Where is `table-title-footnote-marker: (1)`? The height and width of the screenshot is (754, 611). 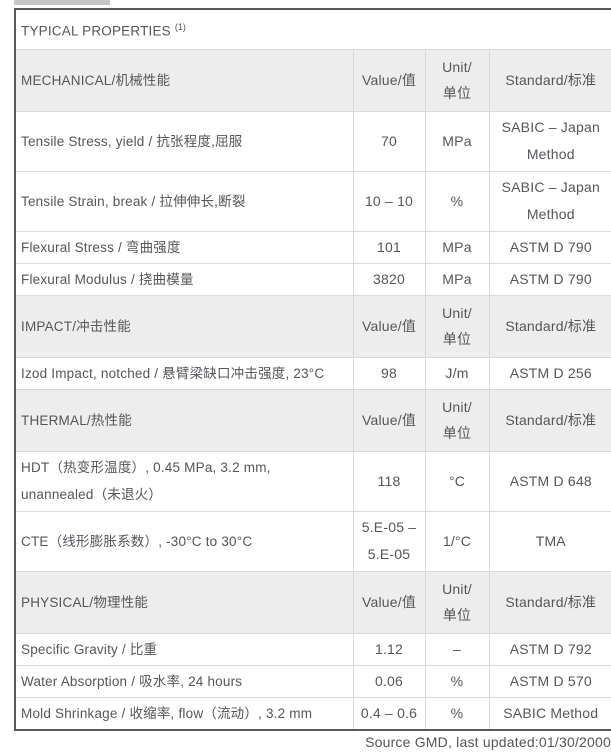
table-title-footnote-marker: (1) is located at coordinates (180, 27).